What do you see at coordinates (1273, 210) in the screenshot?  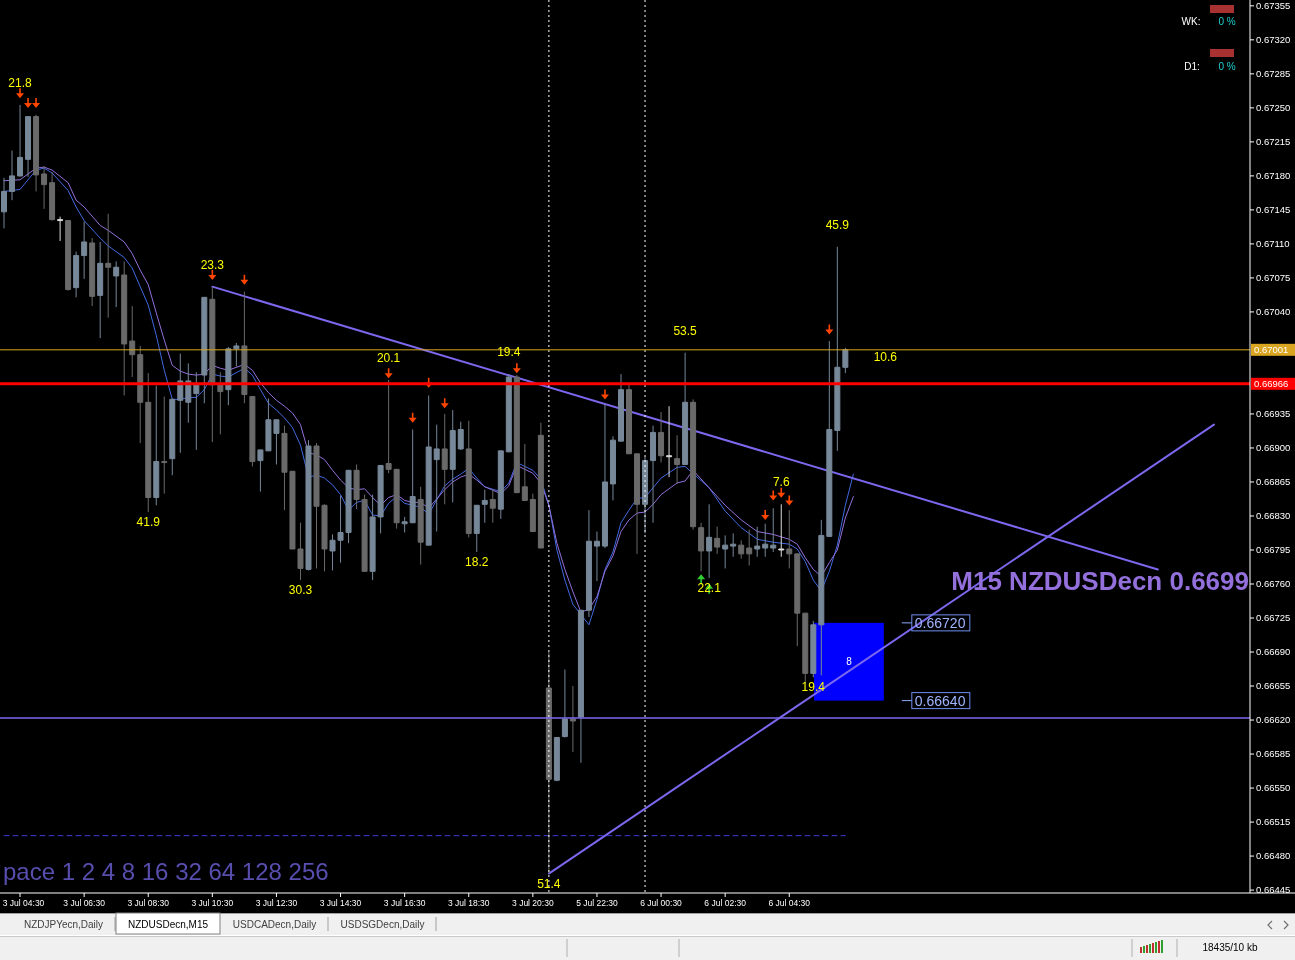 I see `y-tick-label: 0.67145` at bounding box center [1273, 210].